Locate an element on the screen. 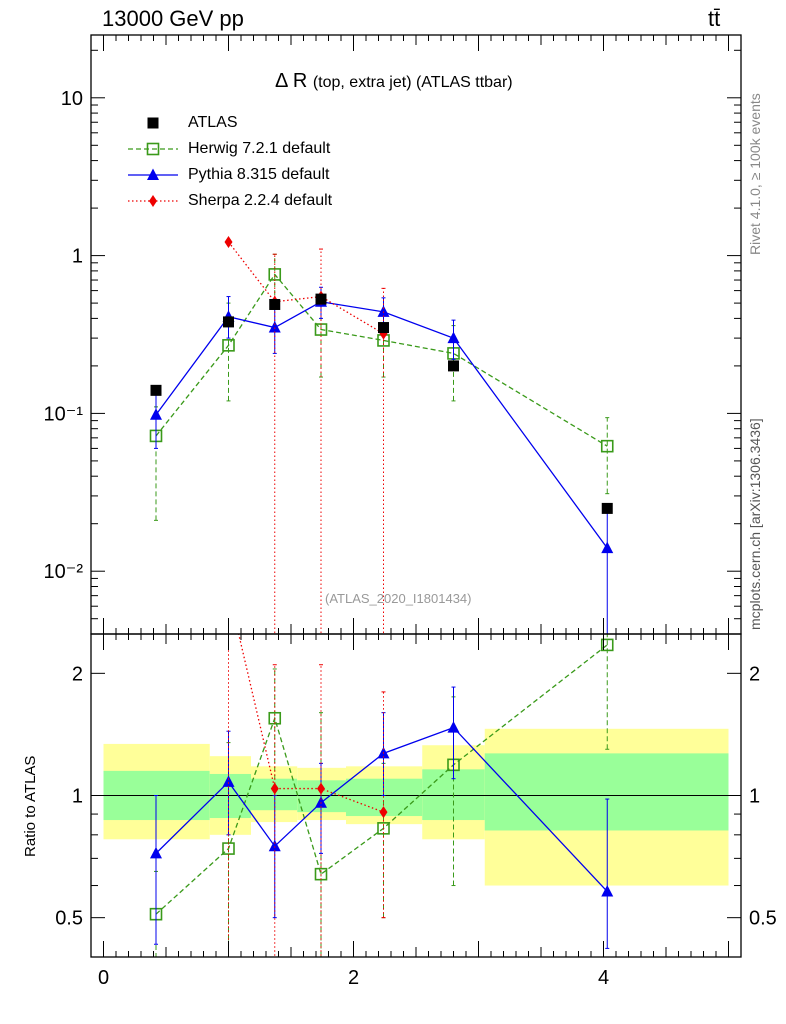  mcplots-source-label: mcplots.cern.ch [arXiv:1306.3436] is located at coordinates (755, 524).